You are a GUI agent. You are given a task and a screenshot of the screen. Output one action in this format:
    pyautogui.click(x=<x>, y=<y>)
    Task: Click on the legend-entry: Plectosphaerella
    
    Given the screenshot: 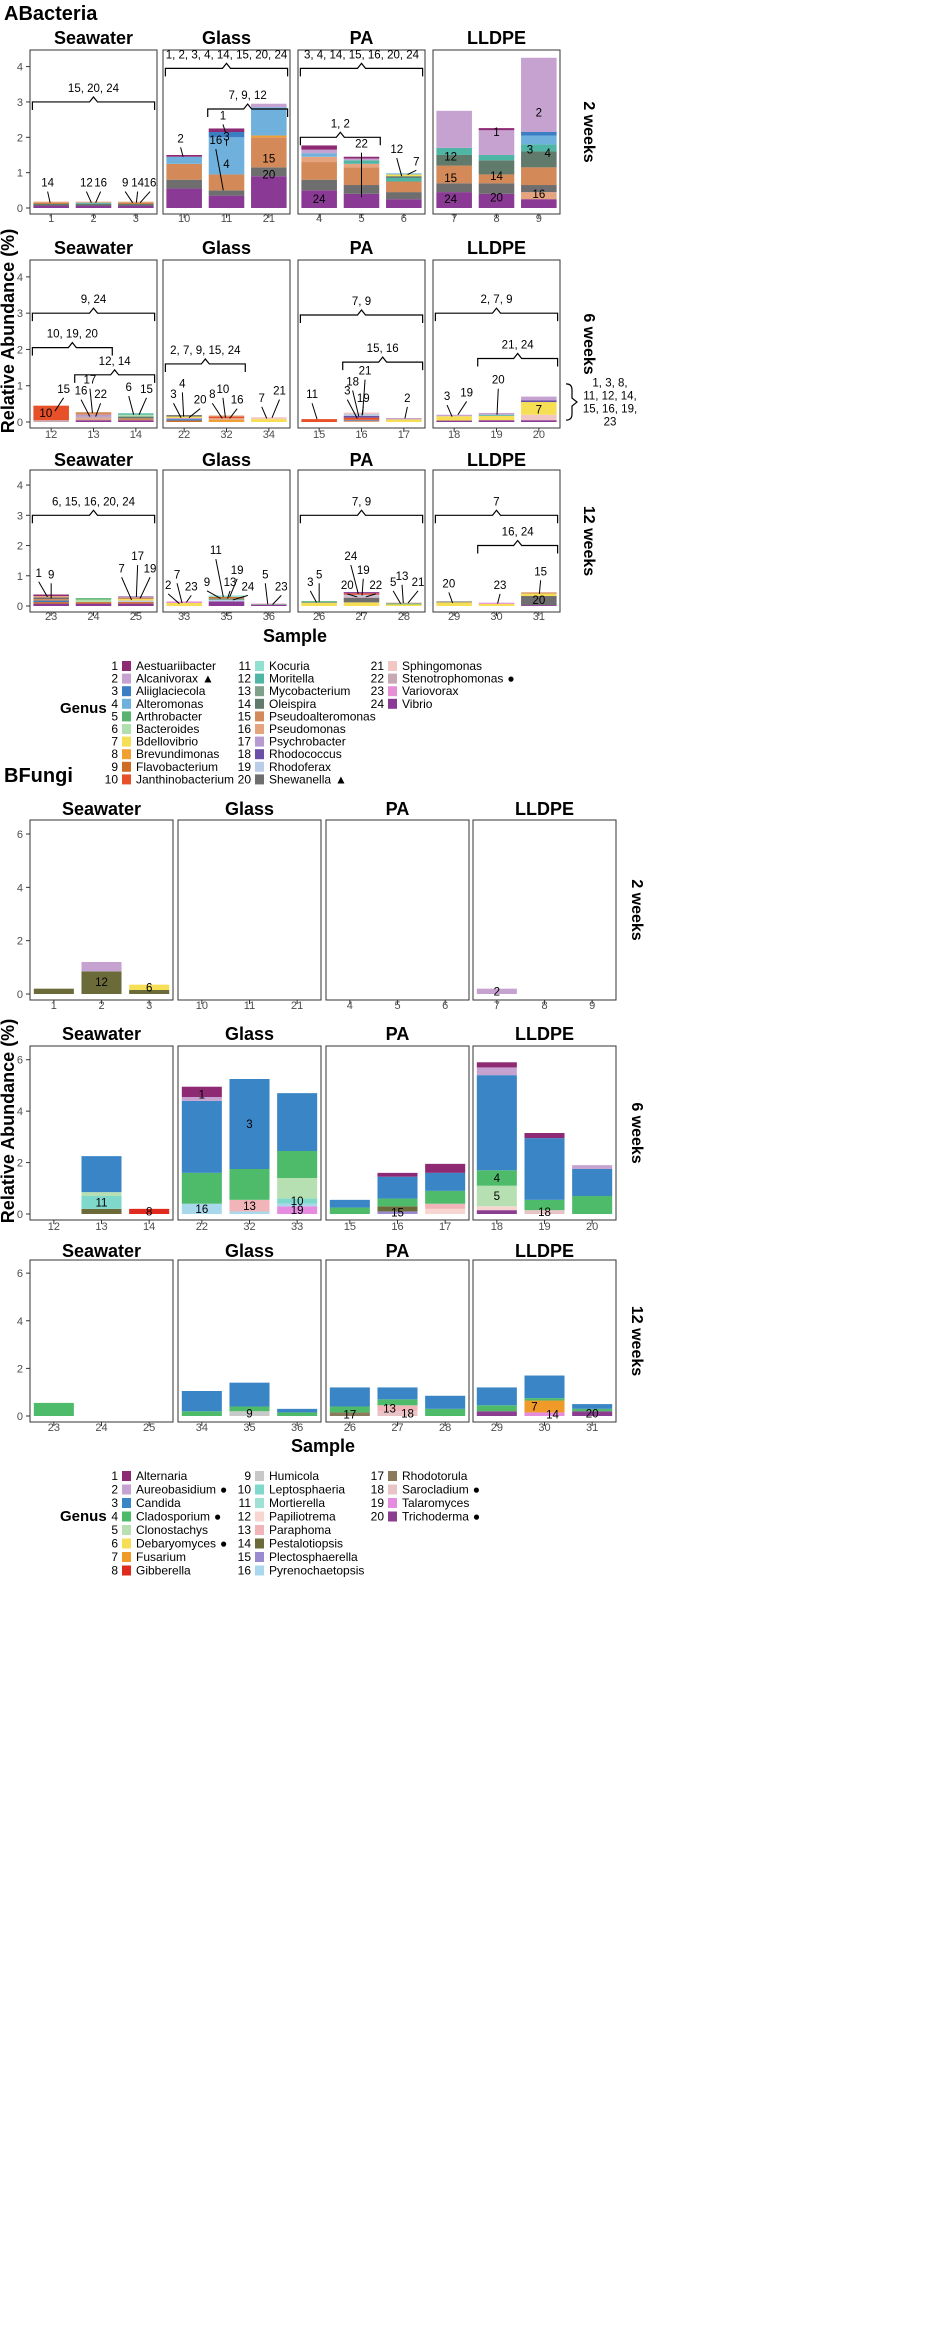 What is the action you would take?
    pyautogui.click(x=313, y=1557)
    